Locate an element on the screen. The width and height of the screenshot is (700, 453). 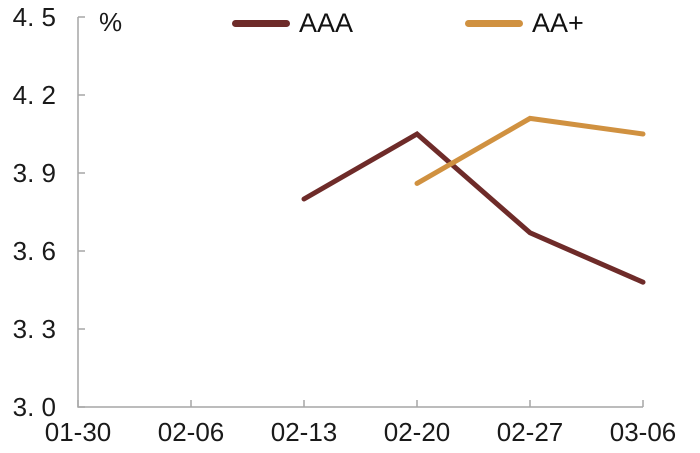
y-tick-label: 3. 3 is located at coordinates (34, 329).